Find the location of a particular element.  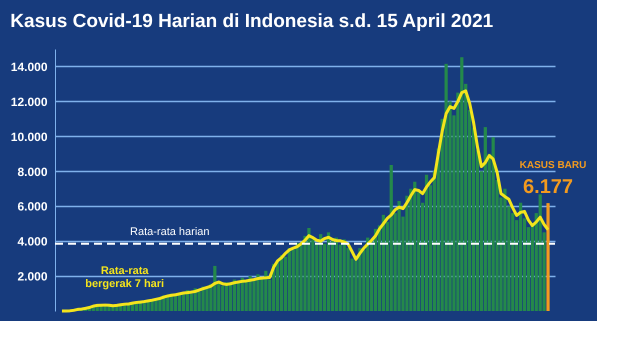

data-label: 6.177 is located at coordinates (548, 187).